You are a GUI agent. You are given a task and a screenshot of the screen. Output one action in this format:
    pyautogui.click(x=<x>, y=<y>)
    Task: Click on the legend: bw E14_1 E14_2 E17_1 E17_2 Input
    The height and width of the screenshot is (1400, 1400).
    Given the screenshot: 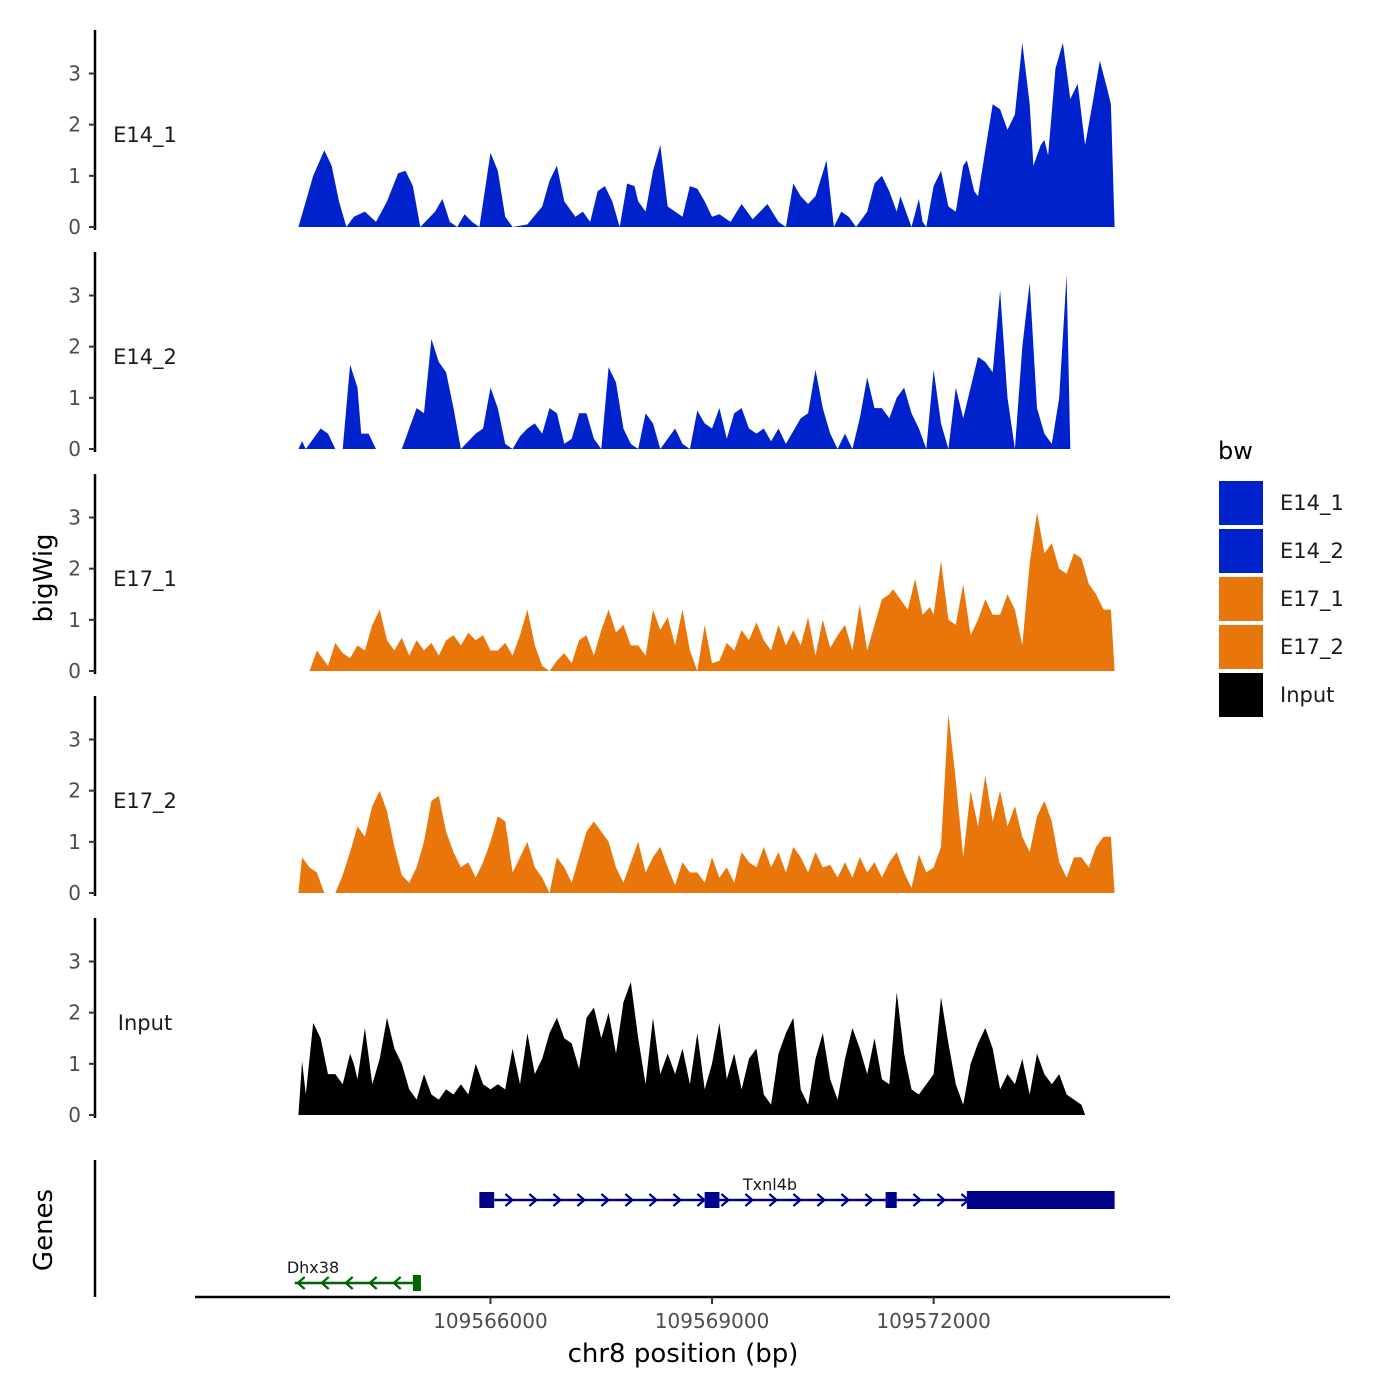 What is the action you would take?
    pyautogui.click(x=1280, y=578)
    